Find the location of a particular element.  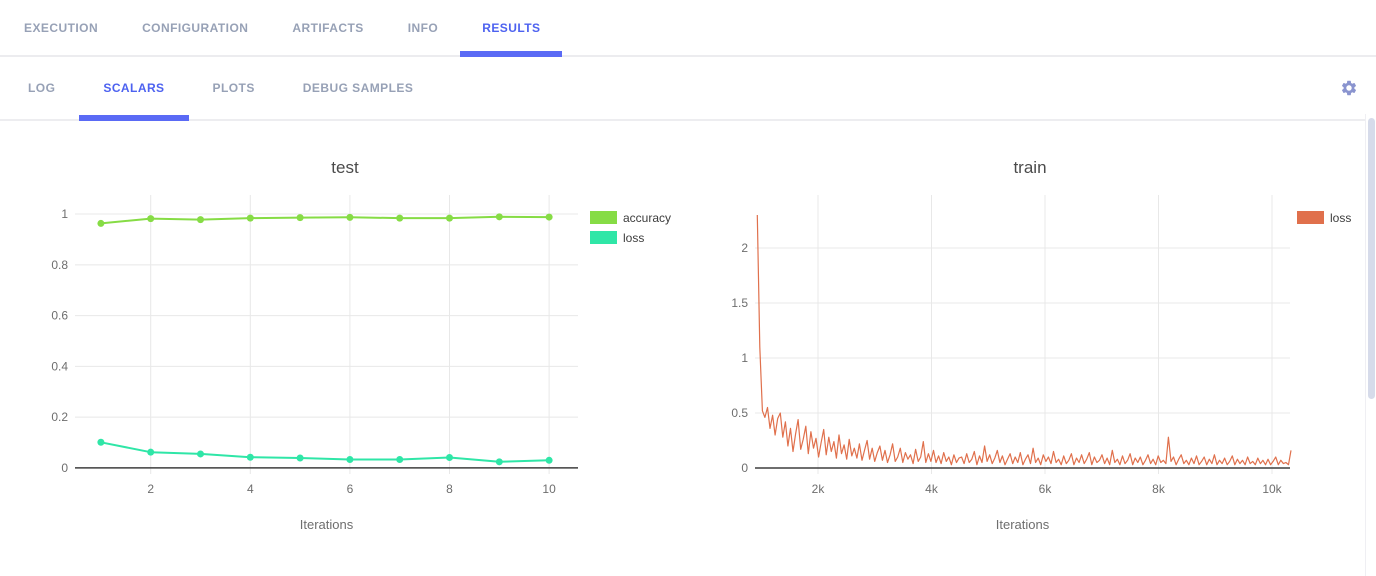

y-tick-label: 0.5 is located at coordinates (739, 413).